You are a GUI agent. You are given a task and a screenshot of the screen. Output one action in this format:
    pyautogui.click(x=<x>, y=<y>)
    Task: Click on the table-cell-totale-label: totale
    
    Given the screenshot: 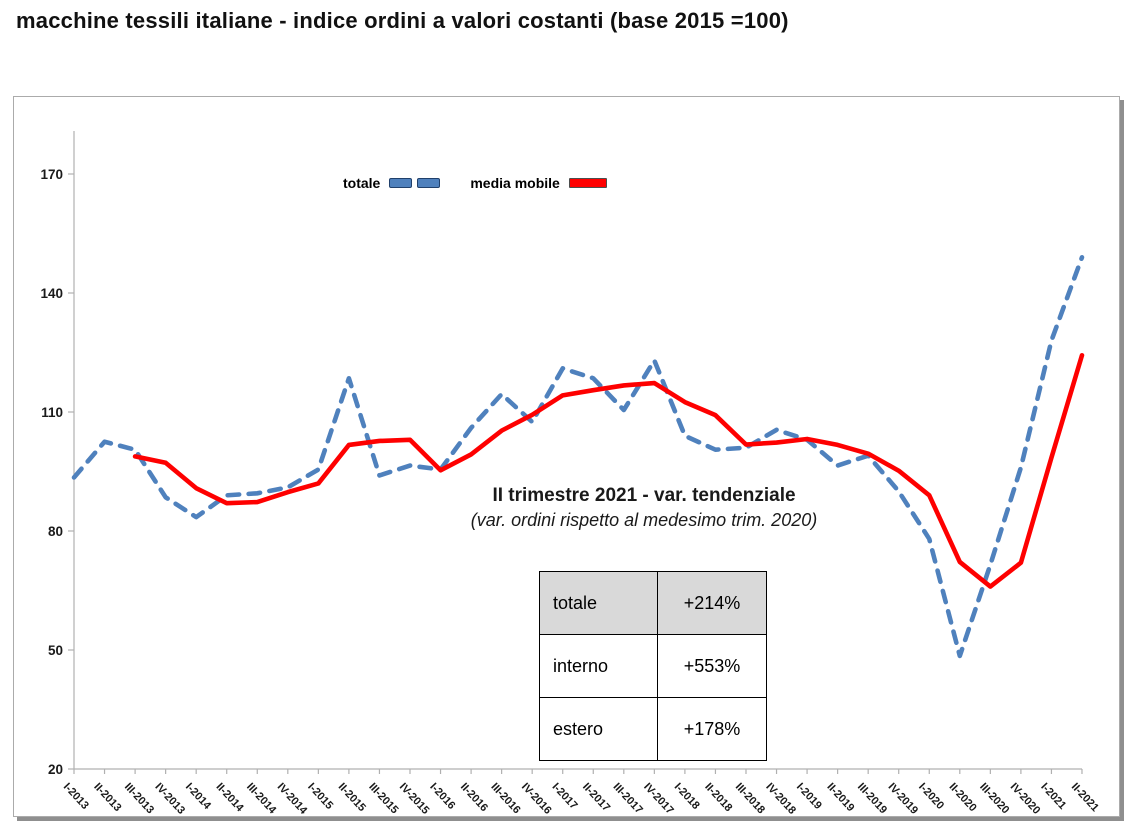 What is the action you would take?
    pyautogui.click(x=598, y=603)
    